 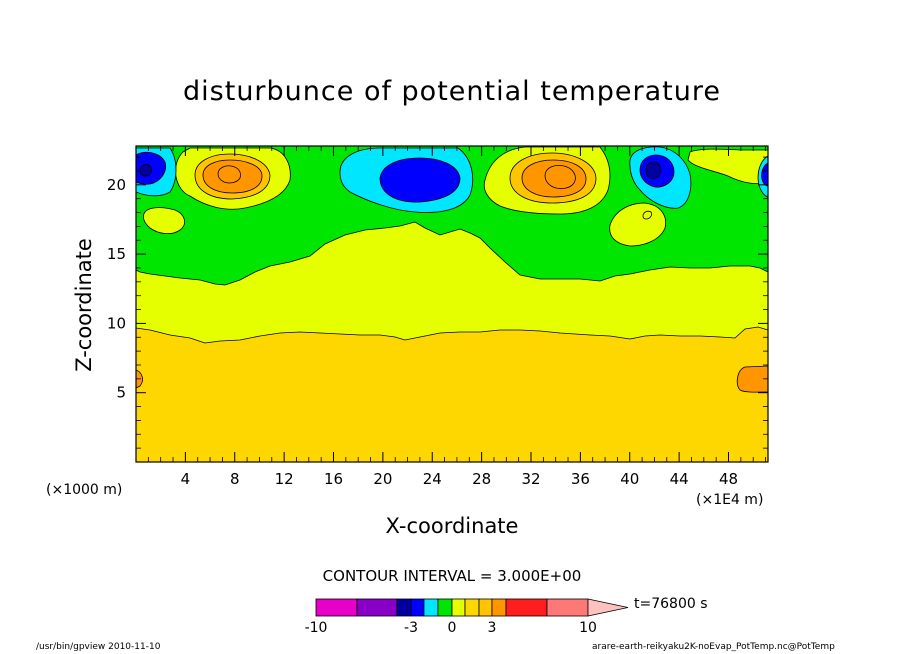 I want to click on chart-title: disturbunce of potential temperature, so click(x=452, y=91).